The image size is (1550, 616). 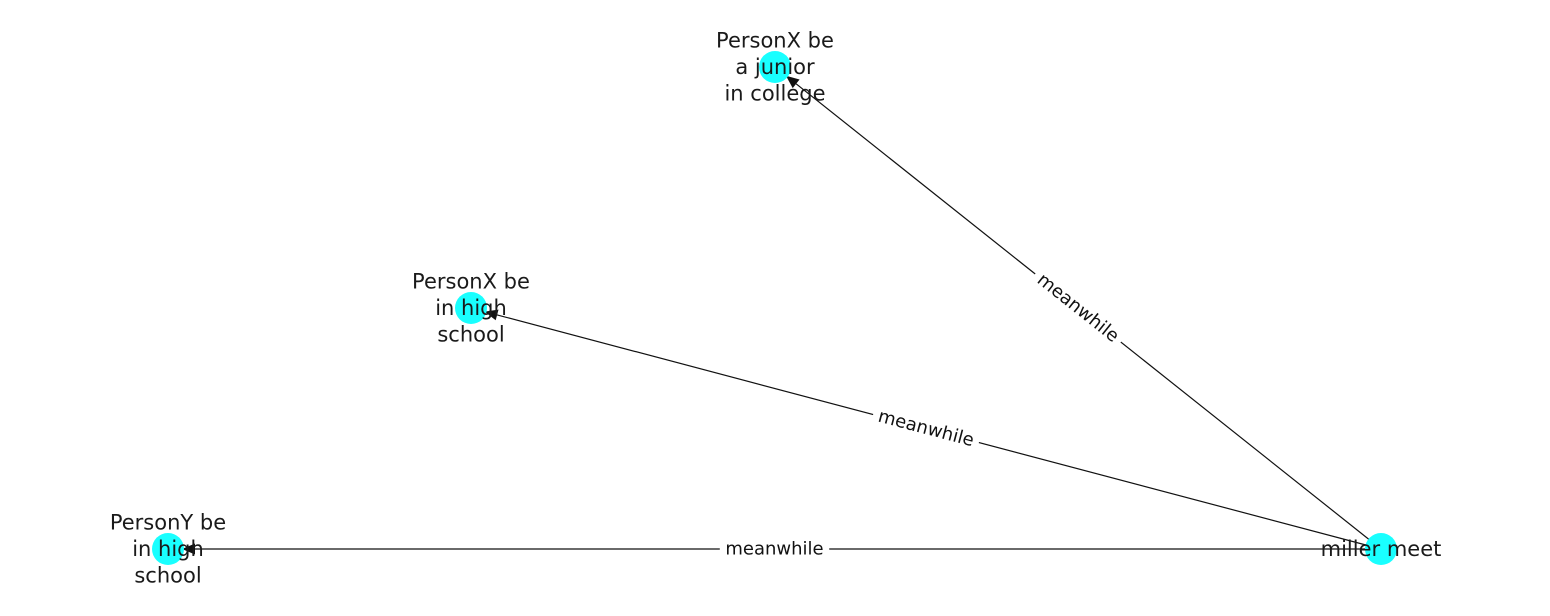 I want to click on node-label-line: a junior, so click(x=775, y=67).